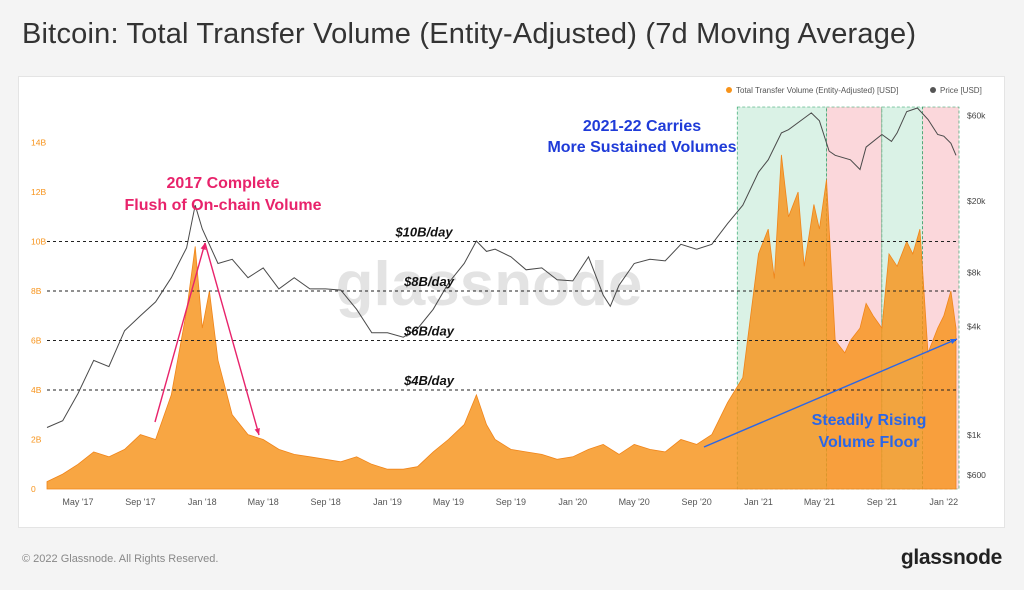 The image size is (1024, 590). What do you see at coordinates (140, 502) in the screenshot?
I see `x-tick-label-1: Sep '17` at bounding box center [140, 502].